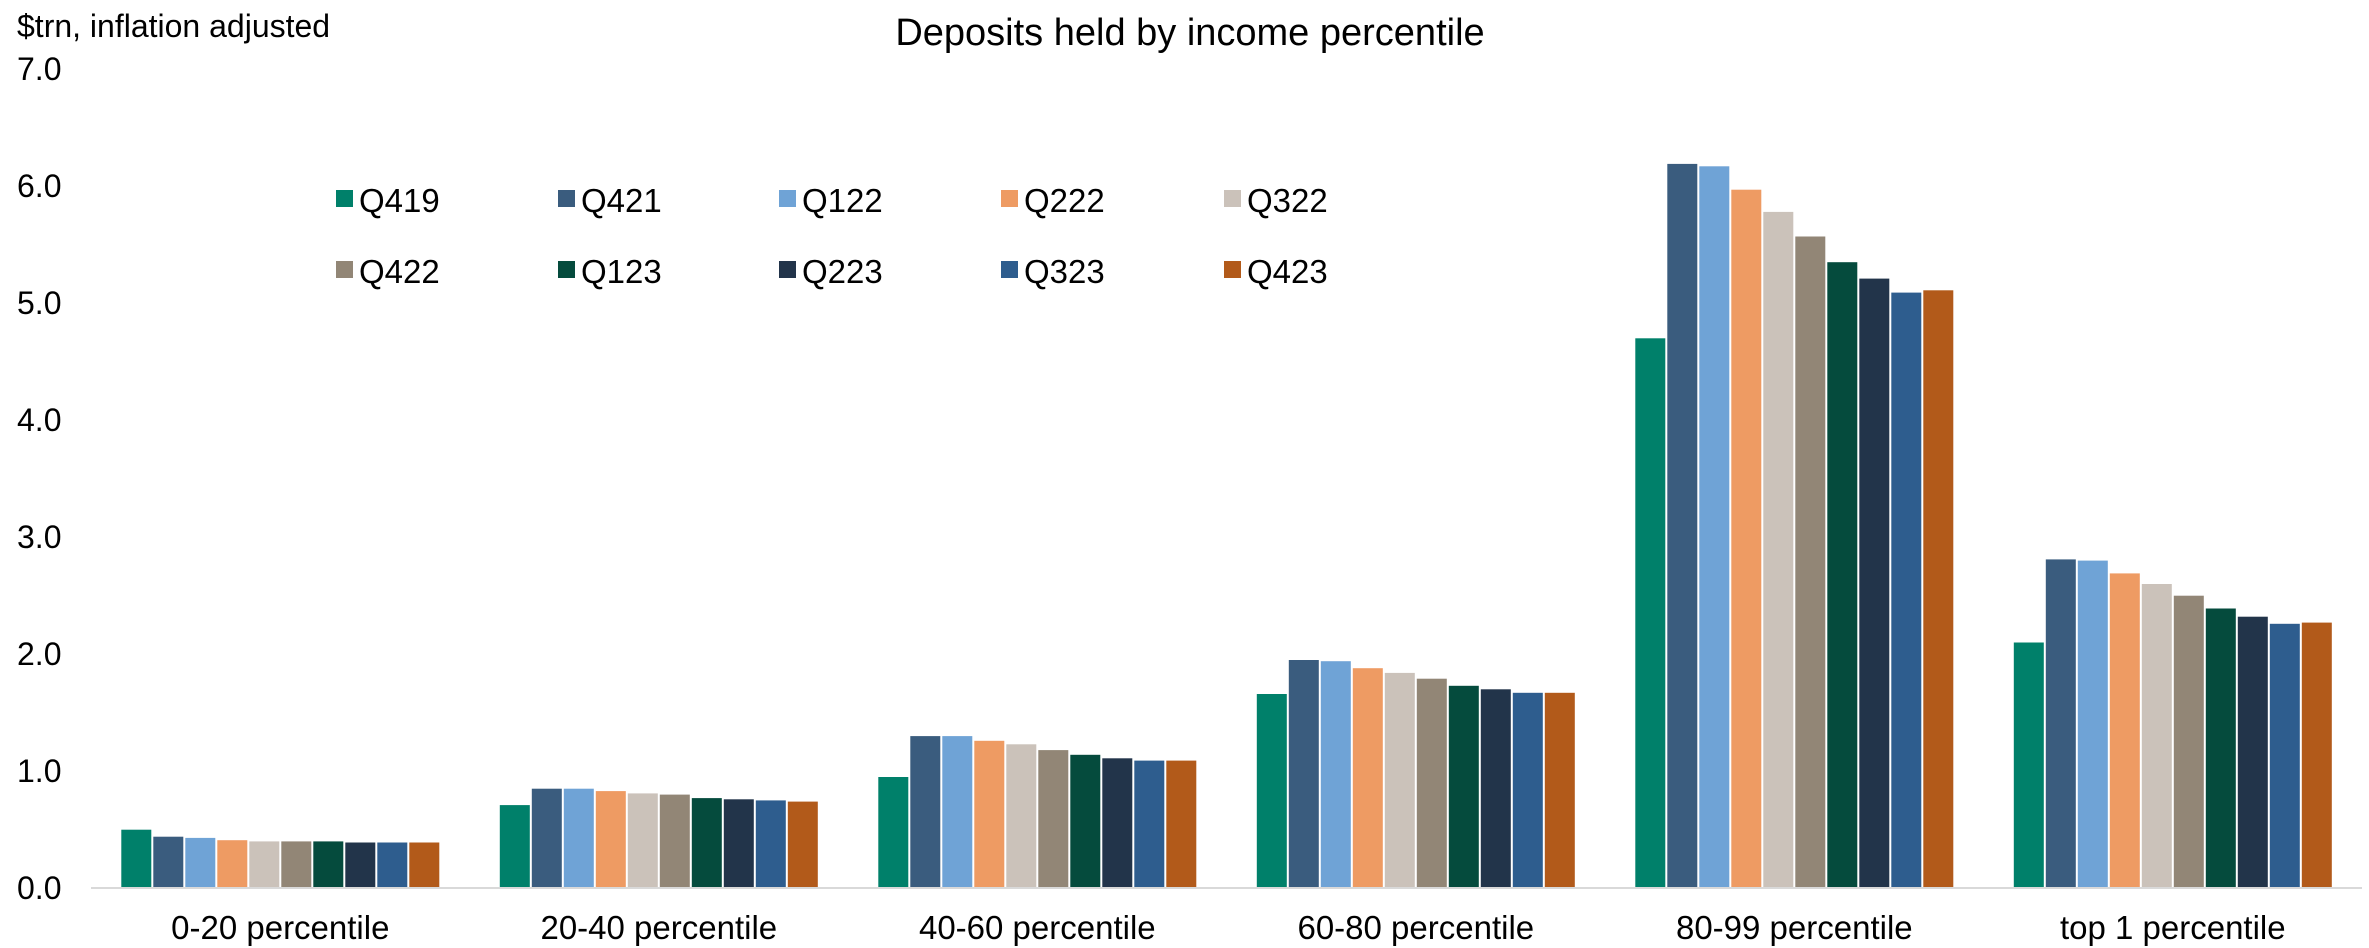  Describe the element at coordinates (39, 888) in the screenshot. I see `y-tick-label: 0.0` at that location.